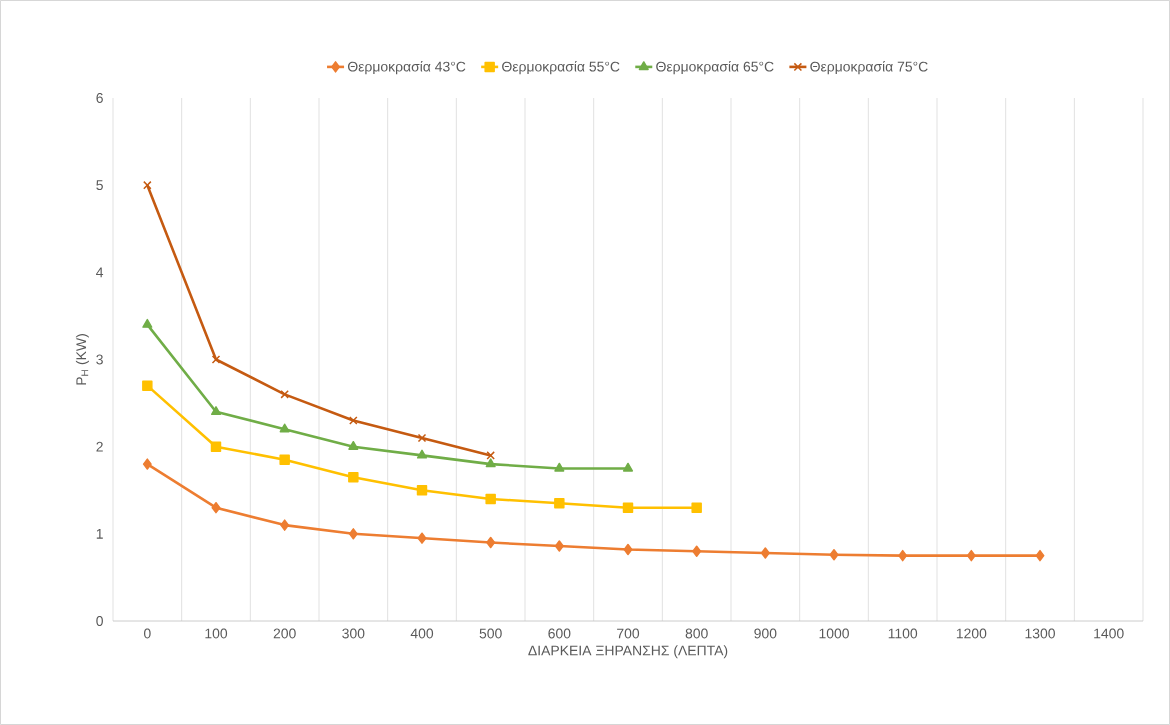  Describe the element at coordinates (353, 633) in the screenshot. I see `x-tick-label: 300` at that location.